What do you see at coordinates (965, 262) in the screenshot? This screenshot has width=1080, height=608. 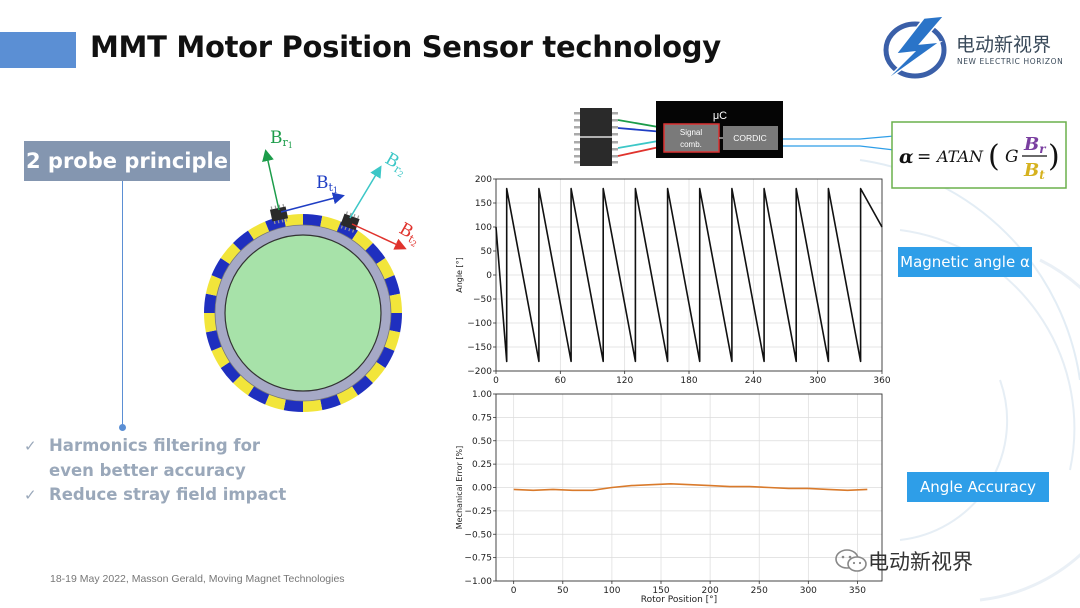 I see `magnetic-angle-label: Magnetic angle α` at bounding box center [965, 262].